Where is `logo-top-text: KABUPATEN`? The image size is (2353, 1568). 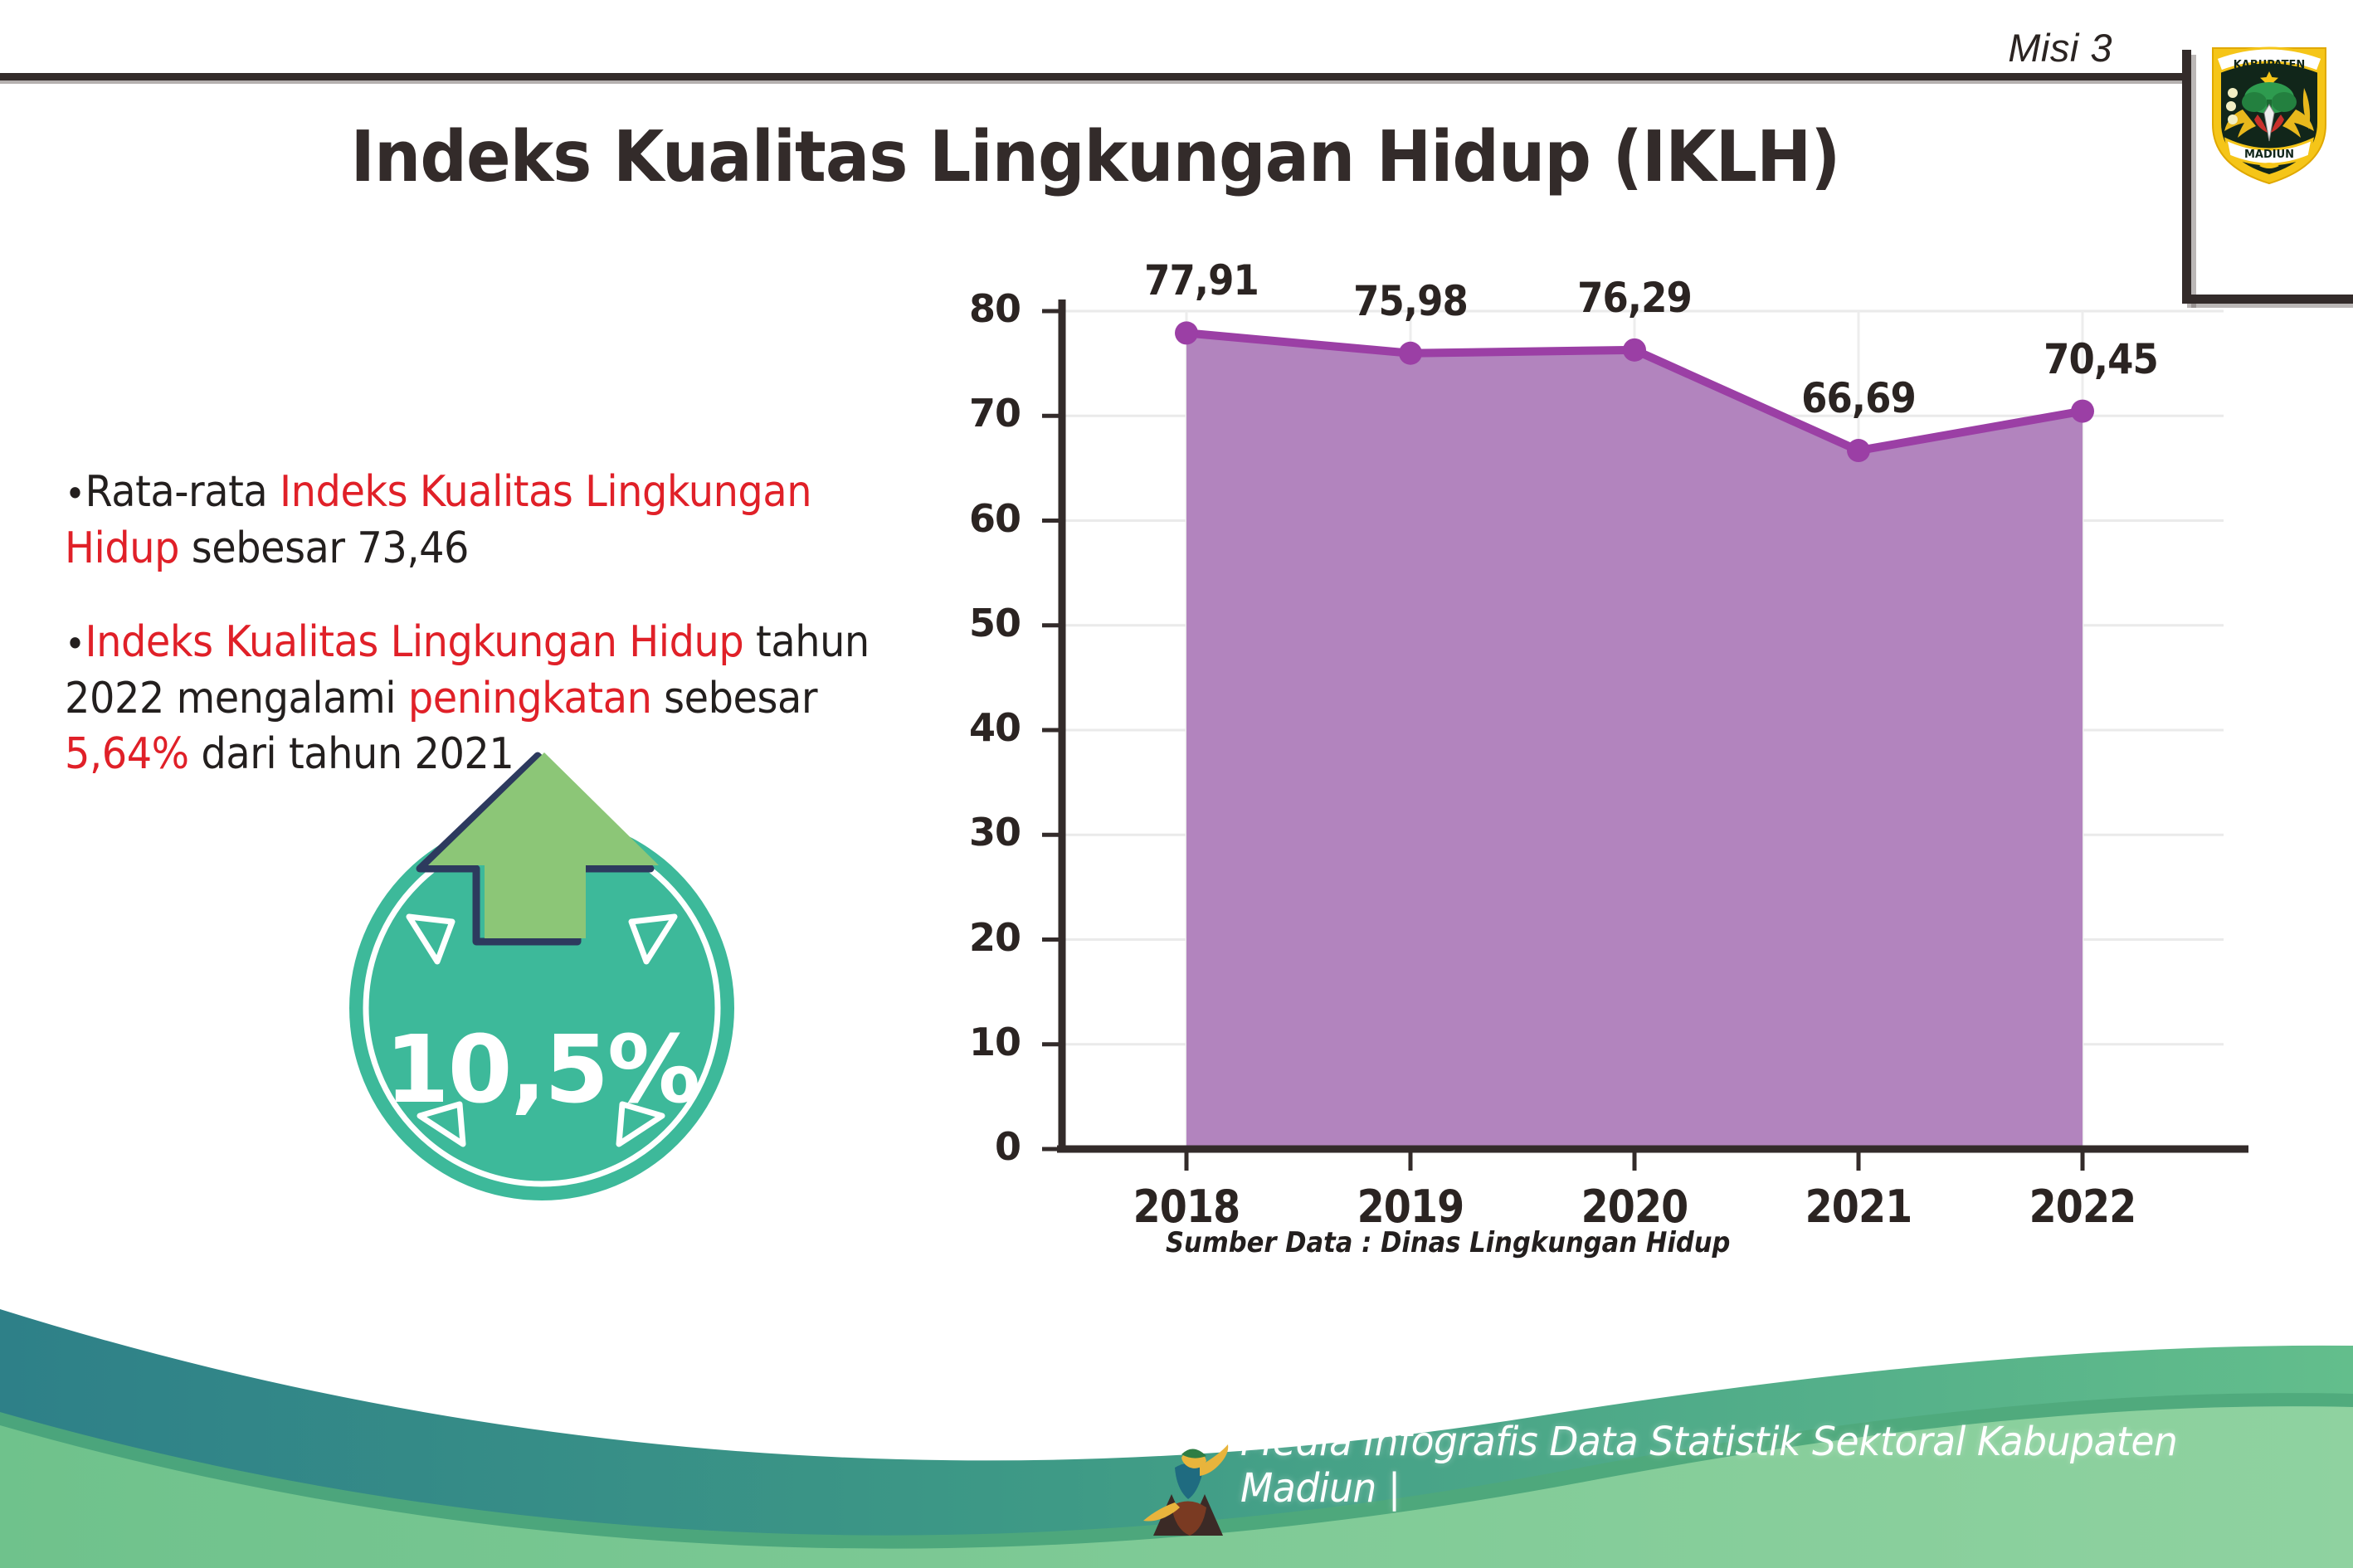
logo-top-text: KABUPATEN is located at coordinates (2270, 65).